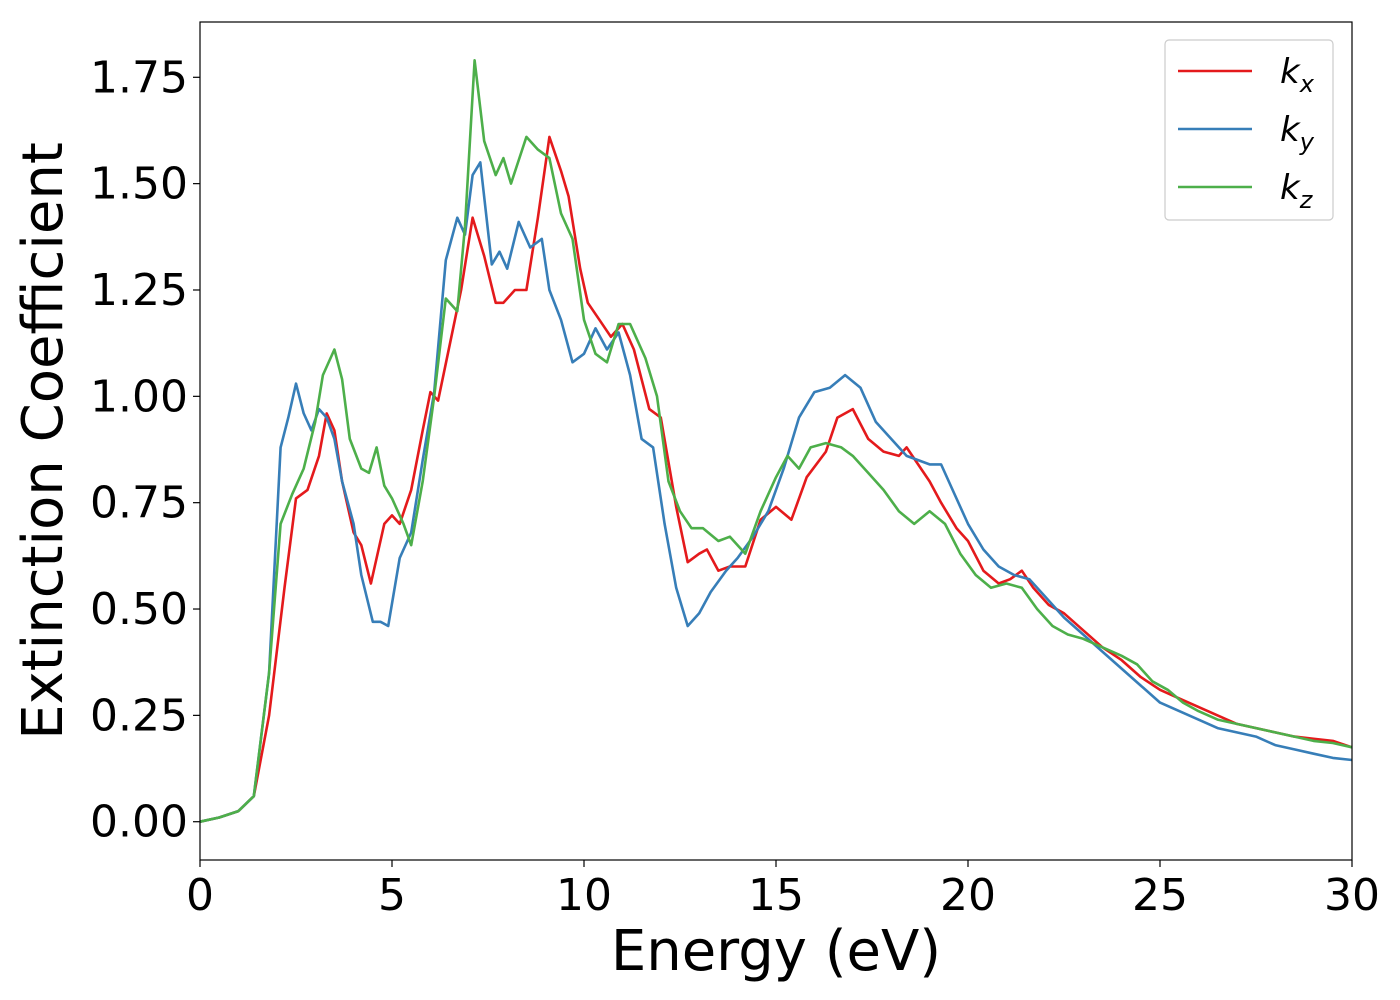  I want to click on x-tick-label: 30, so click(1352, 895).